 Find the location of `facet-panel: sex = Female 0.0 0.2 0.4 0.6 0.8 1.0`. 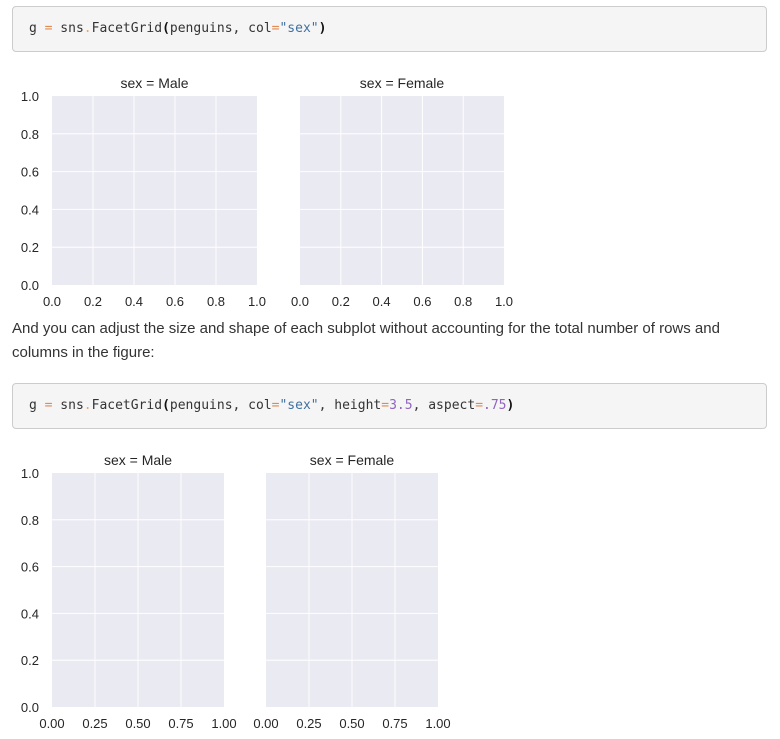

facet-panel: sex = Female 0.0 0.2 0.4 0.6 0.8 1.0 is located at coordinates (402, 192).